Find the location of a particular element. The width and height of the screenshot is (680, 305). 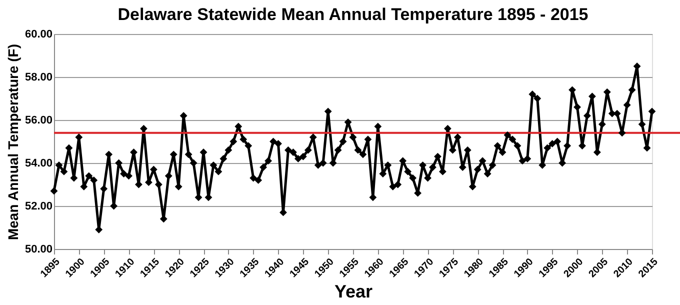

y-tick-label: 52.00 is located at coordinates (38, 206).